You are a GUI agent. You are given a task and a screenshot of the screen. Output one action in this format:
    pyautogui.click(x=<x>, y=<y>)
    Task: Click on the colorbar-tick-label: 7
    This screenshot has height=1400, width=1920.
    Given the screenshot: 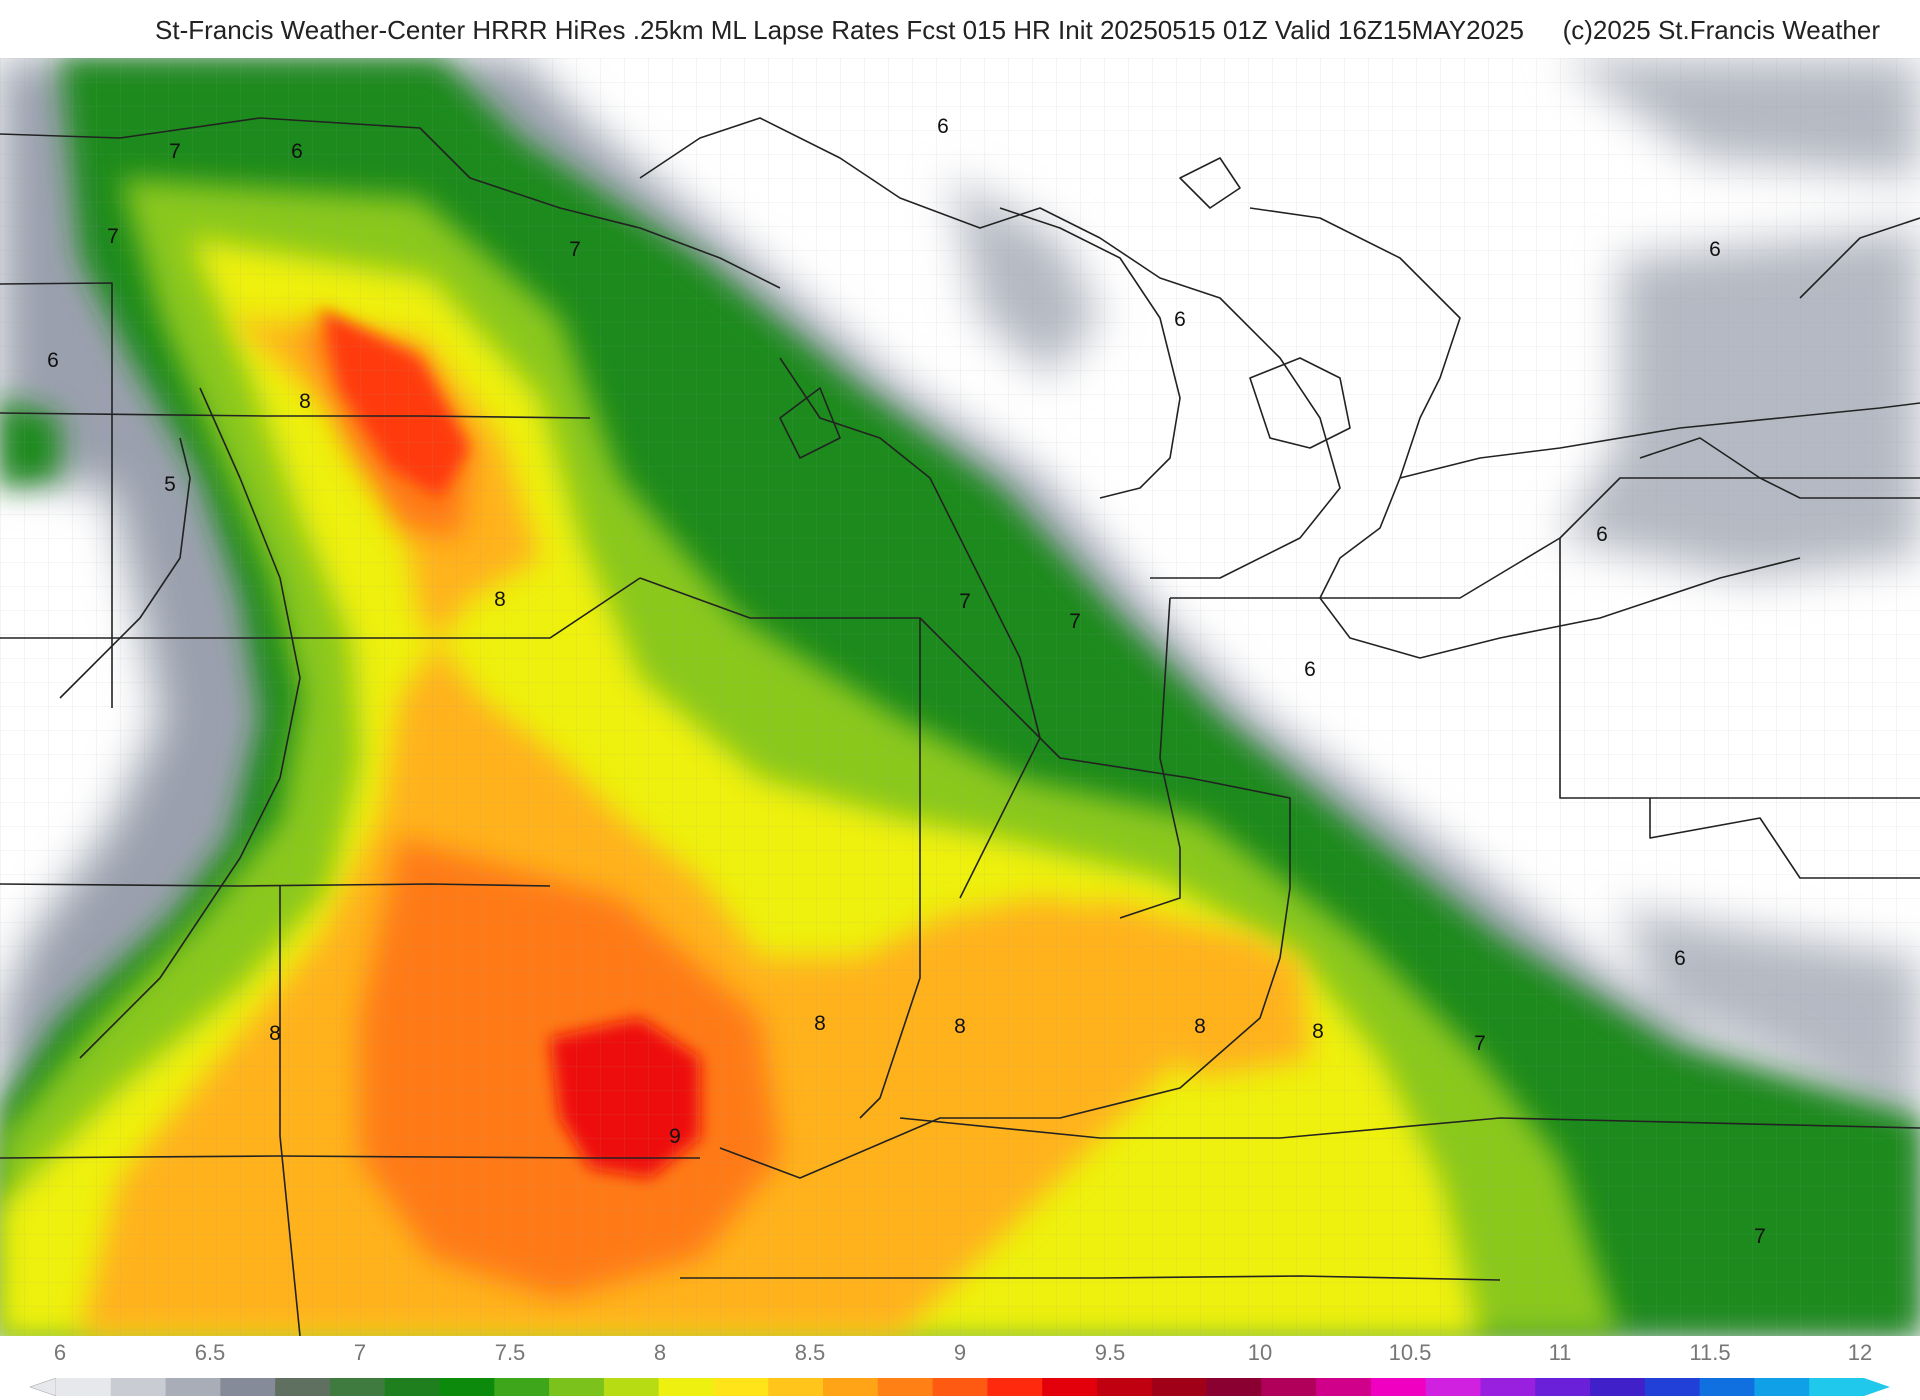 What is the action you would take?
    pyautogui.click(x=360, y=1352)
    